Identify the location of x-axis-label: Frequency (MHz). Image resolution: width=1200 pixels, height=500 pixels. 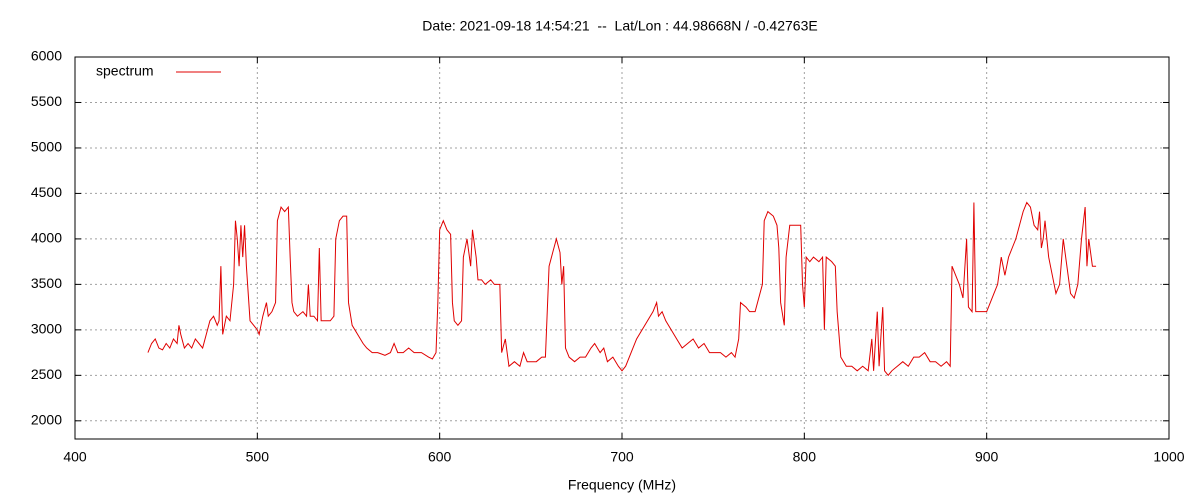
(622, 485).